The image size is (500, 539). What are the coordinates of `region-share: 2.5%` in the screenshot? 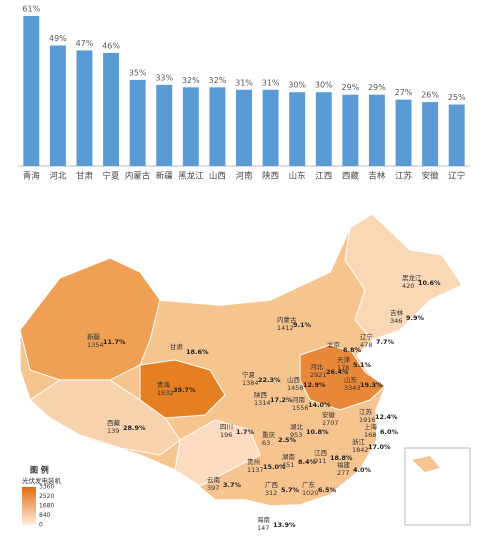 It's located at (287, 440).